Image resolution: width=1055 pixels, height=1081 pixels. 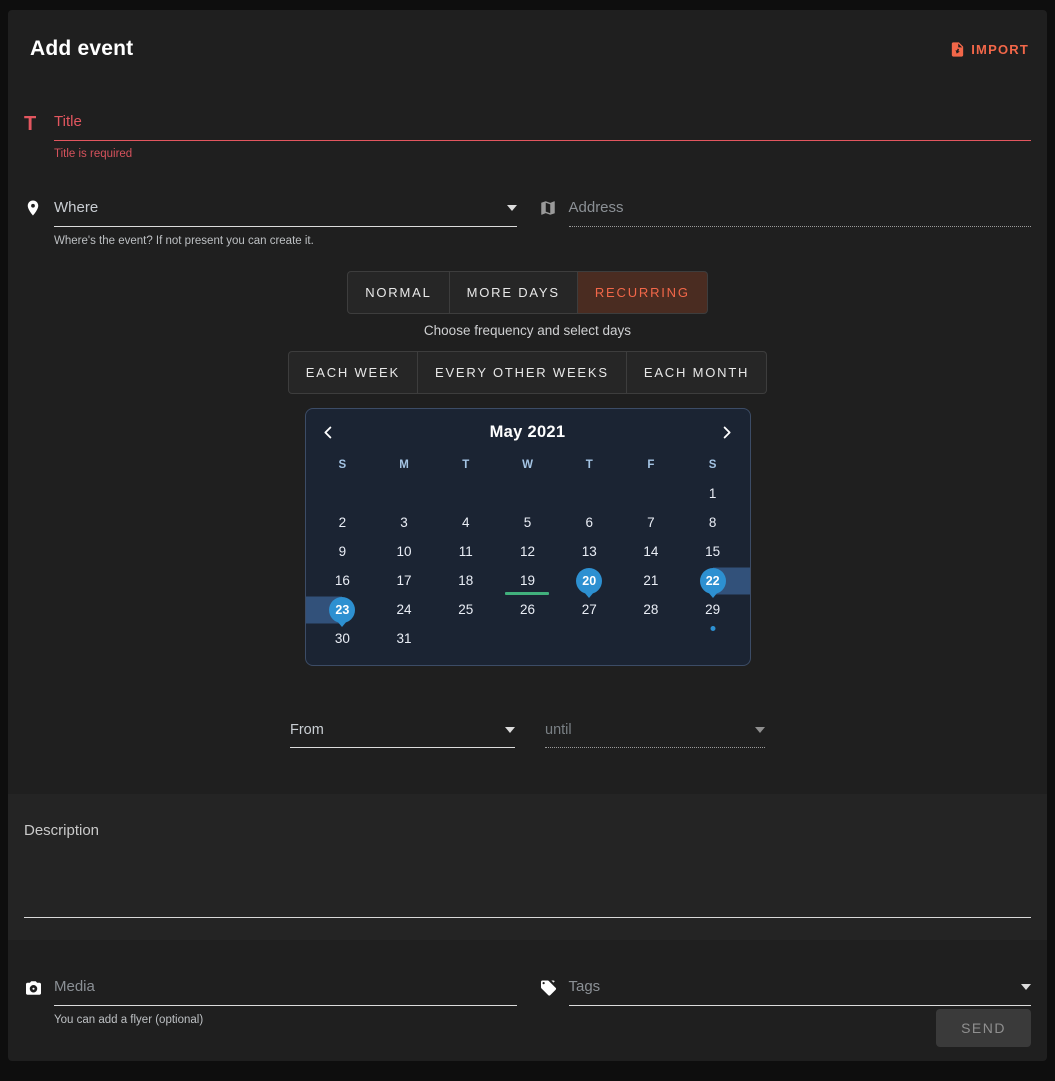 What do you see at coordinates (799, 213) in the screenshot?
I see `address-input: Address` at bounding box center [799, 213].